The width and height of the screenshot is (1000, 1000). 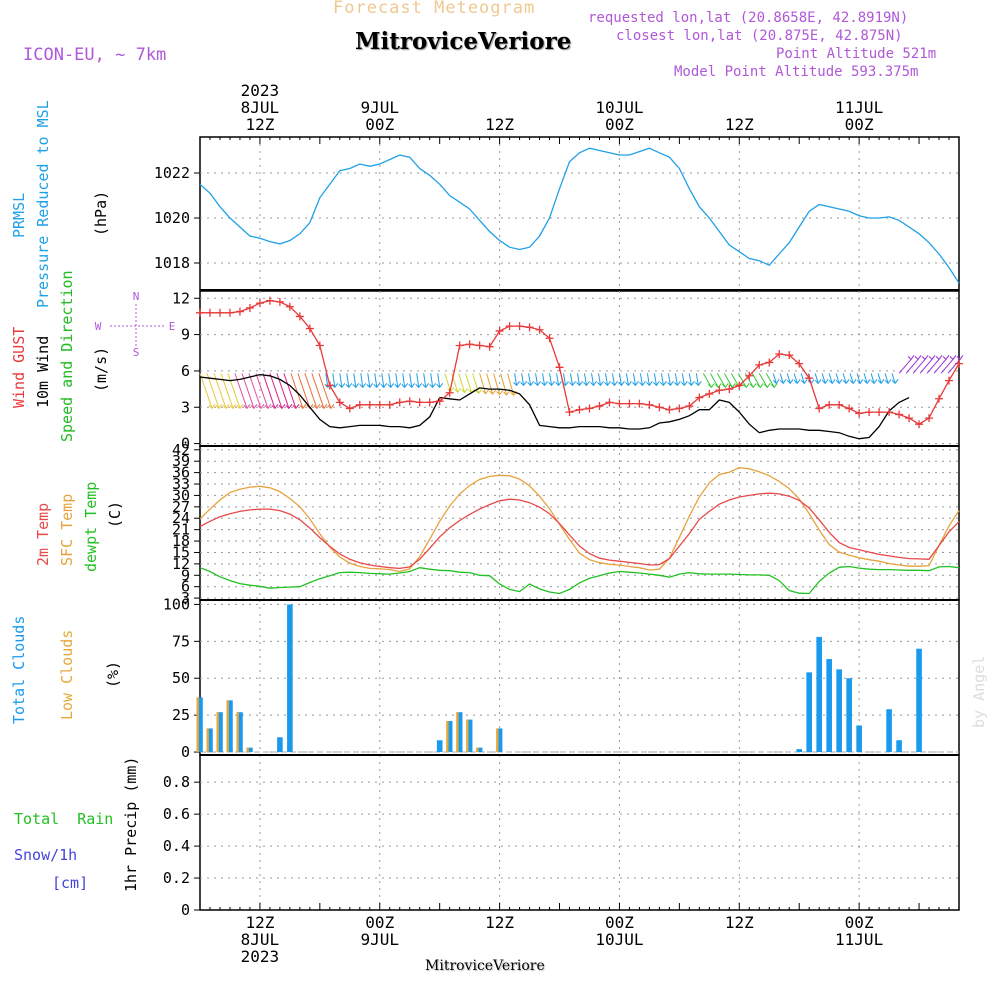 I want to click on y-tick-label: 100, so click(x=176, y=604).